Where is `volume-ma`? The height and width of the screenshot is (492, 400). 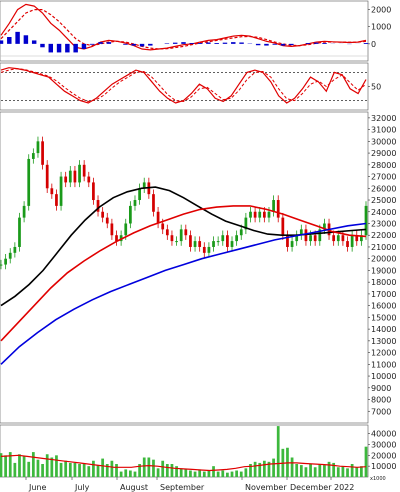
volume-ma is located at coordinates (183, 463).